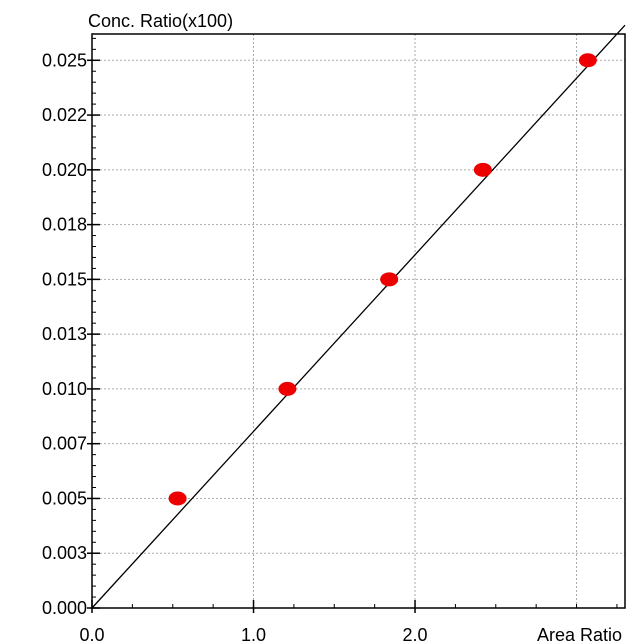 This screenshot has height=644, width=626. What do you see at coordinates (415, 634) in the screenshot?
I see `x-tick-label: 2.0` at bounding box center [415, 634].